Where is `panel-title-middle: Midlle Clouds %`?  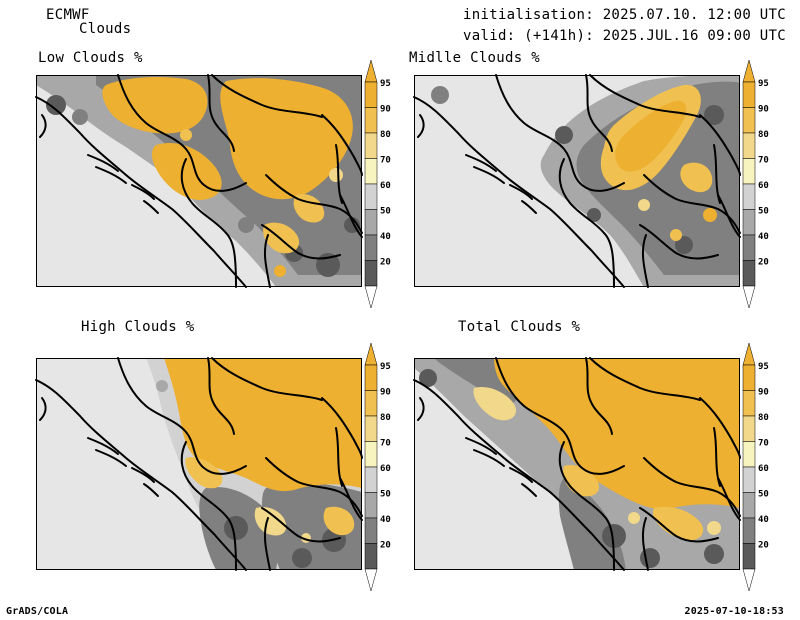 panel-title-middle: Midlle Clouds % is located at coordinates (474, 58).